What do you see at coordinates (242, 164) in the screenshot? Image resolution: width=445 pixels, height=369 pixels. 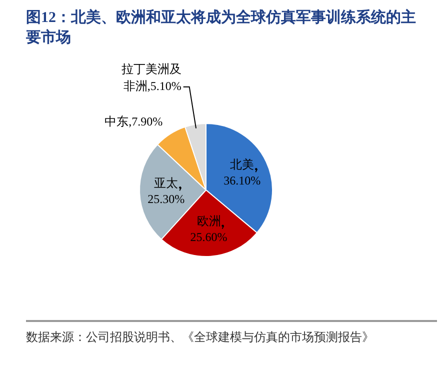 I see `slice-label: 北美` at bounding box center [242, 164].